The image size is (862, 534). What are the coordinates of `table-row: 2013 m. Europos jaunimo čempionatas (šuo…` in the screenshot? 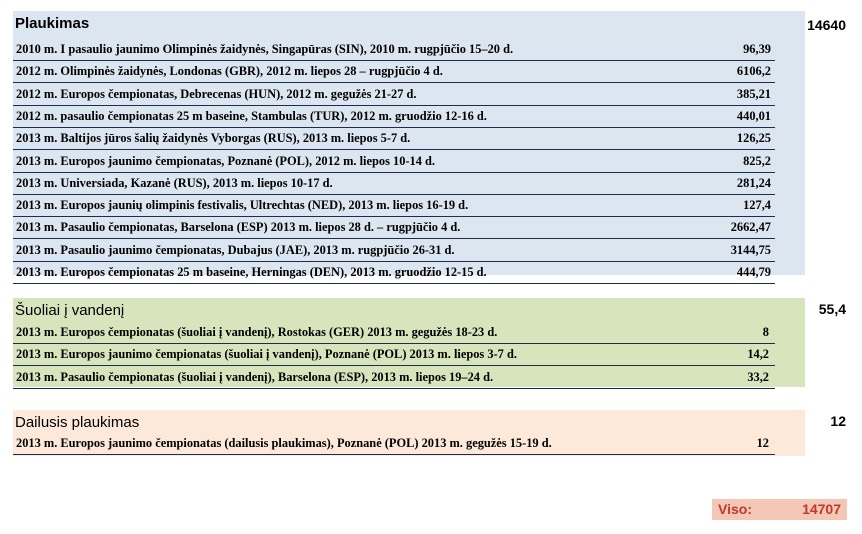 It's located at (394, 355).